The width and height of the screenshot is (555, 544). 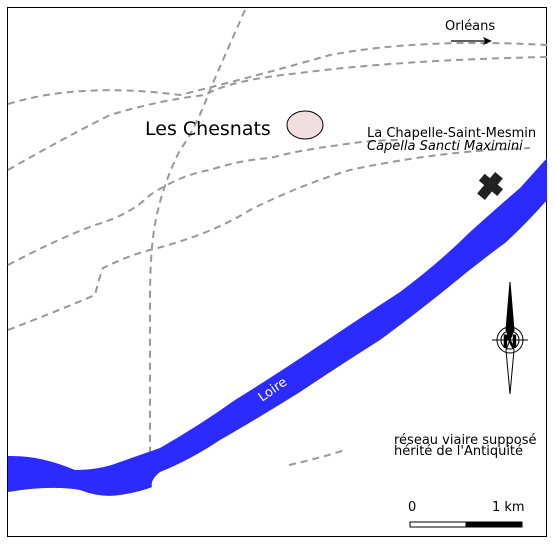 I want to click on arrow-right-icon, so click(x=471, y=41).